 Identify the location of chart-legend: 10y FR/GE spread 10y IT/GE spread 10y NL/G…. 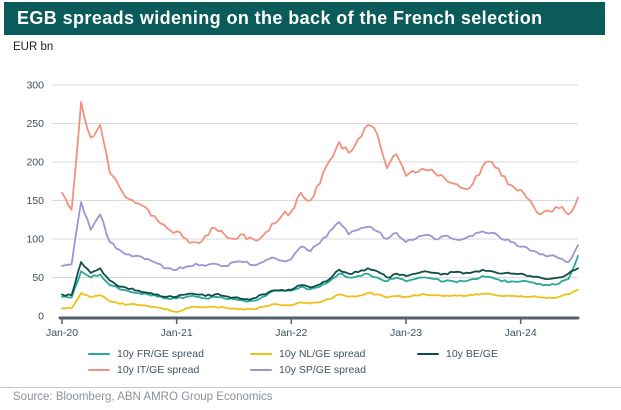
(332, 362).